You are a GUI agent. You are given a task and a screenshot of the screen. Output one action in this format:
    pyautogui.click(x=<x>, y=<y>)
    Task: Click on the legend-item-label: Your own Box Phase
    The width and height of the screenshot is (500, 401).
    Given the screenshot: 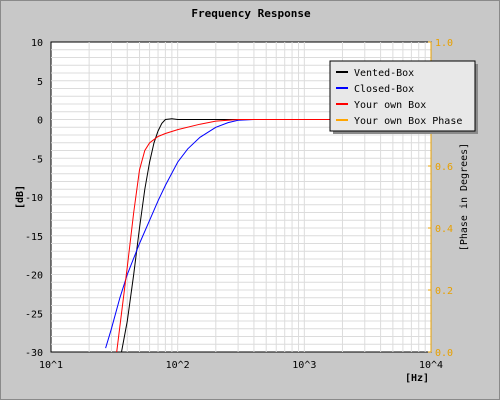 What is the action you would take?
    pyautogui.click(x=408, y=121)
    